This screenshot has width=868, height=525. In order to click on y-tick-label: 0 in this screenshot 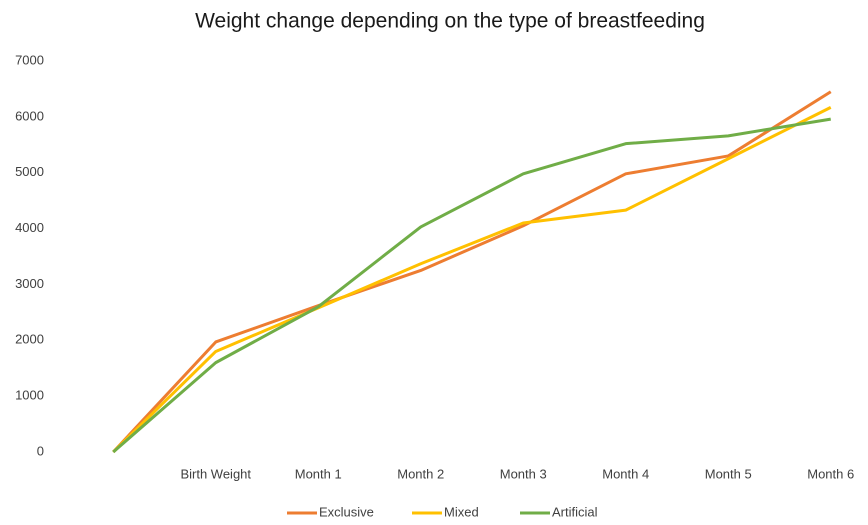, I will do `click(40, 450)`.